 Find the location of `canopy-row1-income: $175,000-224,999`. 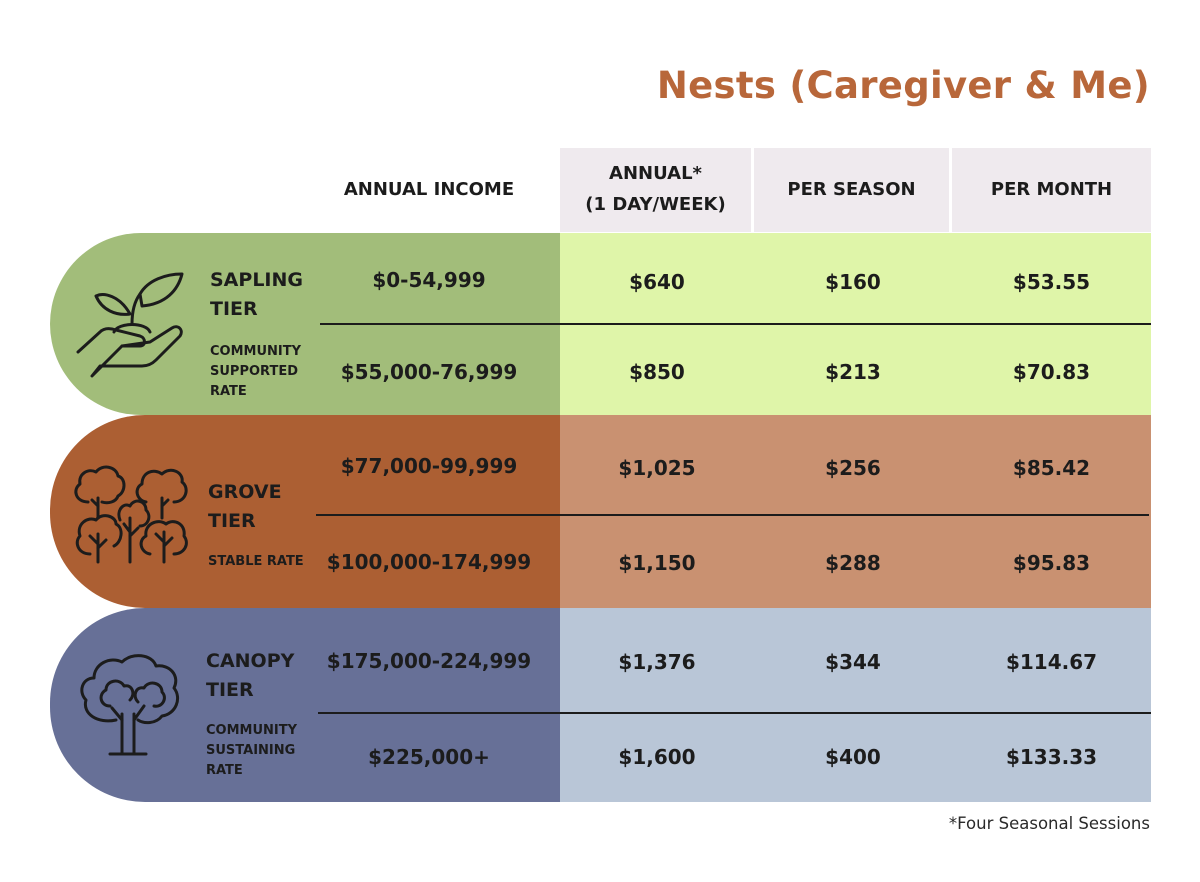

canopy-row1-income: $175,000-224,999 is located at coordinates (429, 661).